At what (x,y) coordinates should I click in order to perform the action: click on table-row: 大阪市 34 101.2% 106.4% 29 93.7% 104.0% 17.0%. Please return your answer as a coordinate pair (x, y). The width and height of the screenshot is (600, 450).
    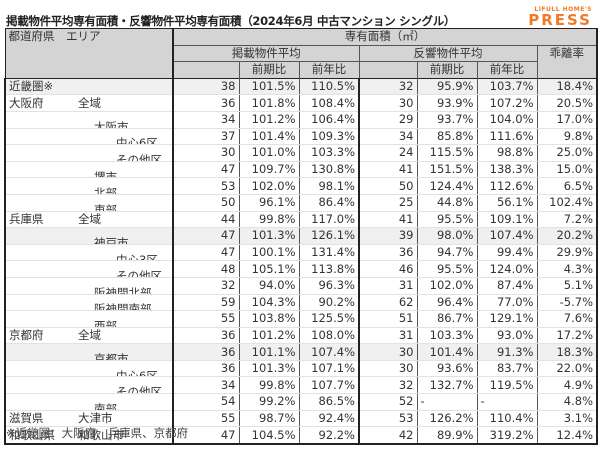
    Looking at the image, I should click on (301, 120).